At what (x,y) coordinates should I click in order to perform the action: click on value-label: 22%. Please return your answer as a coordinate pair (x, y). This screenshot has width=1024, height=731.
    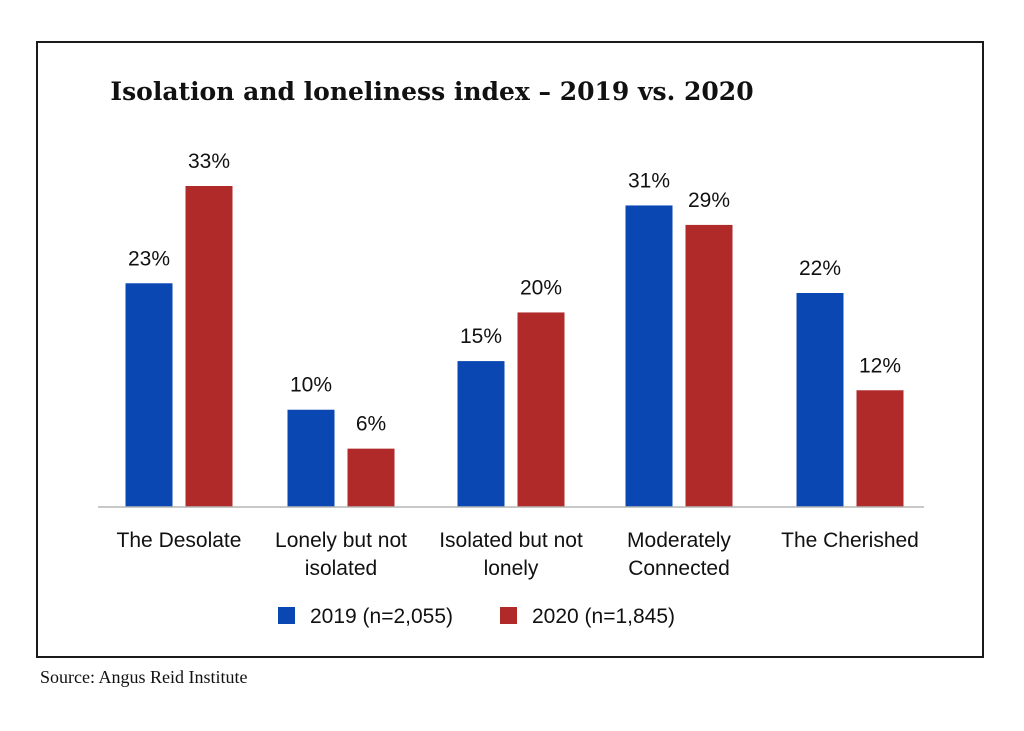
    Looking at the image, I should click on (820, 268).